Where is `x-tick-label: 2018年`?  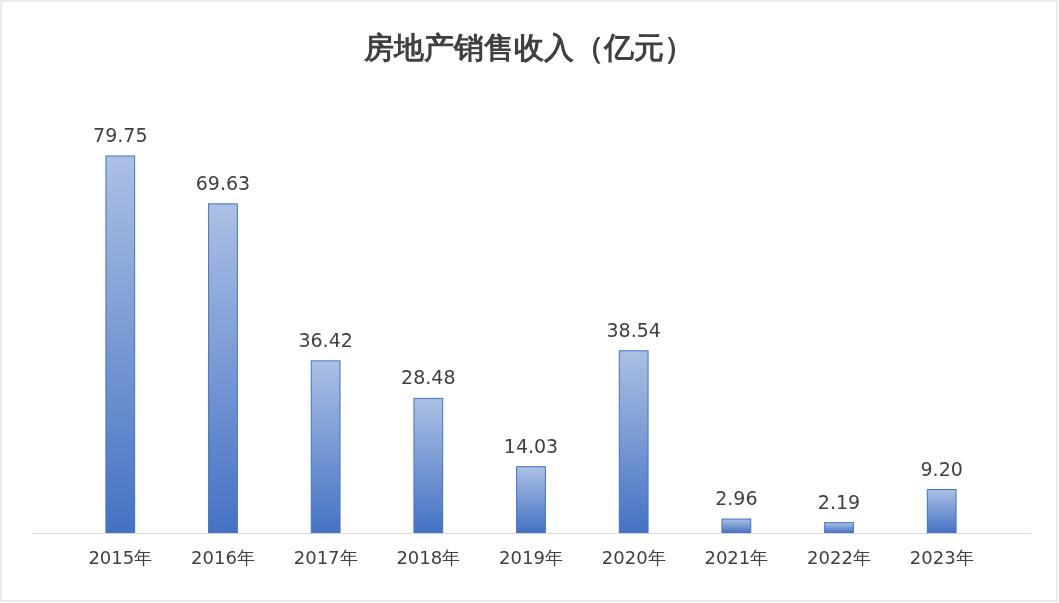
x-tick-label: 2018年 is located at coordinates (428, 557).